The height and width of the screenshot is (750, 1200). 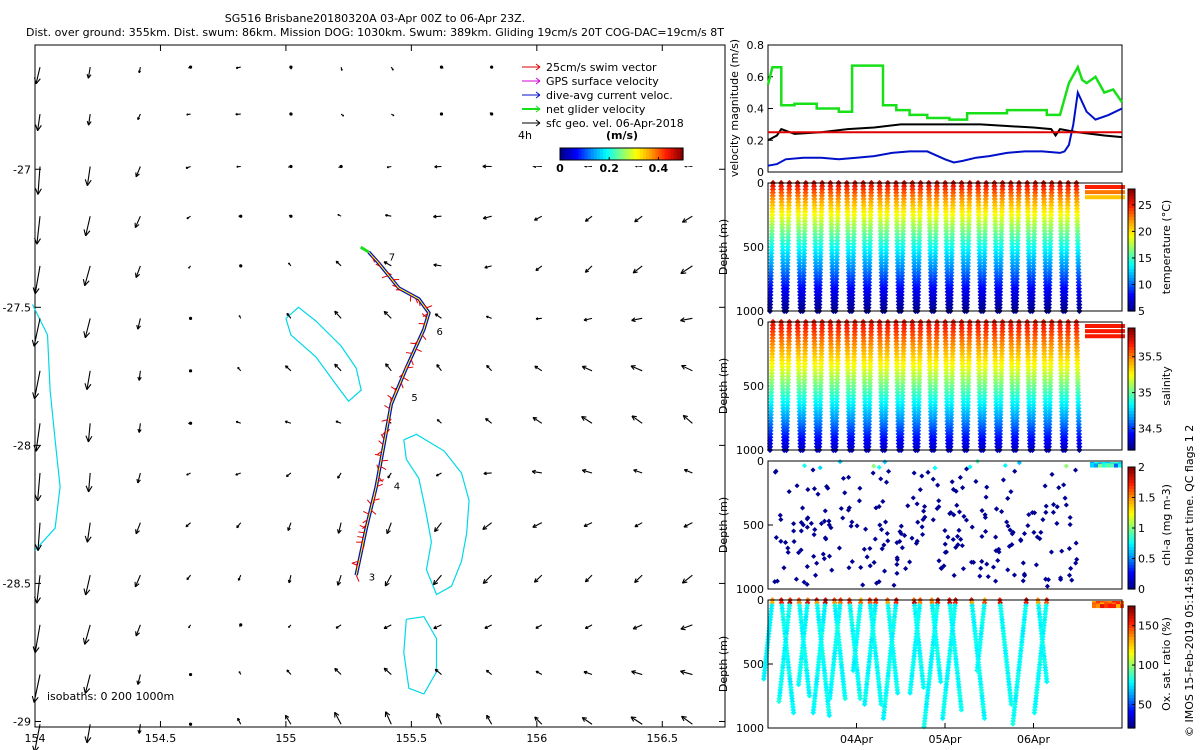 What do you see at coordinates (161, 738) in the screenshot?
I see `map-x-tick-label: 154.5` at bounding box center [161, 738].